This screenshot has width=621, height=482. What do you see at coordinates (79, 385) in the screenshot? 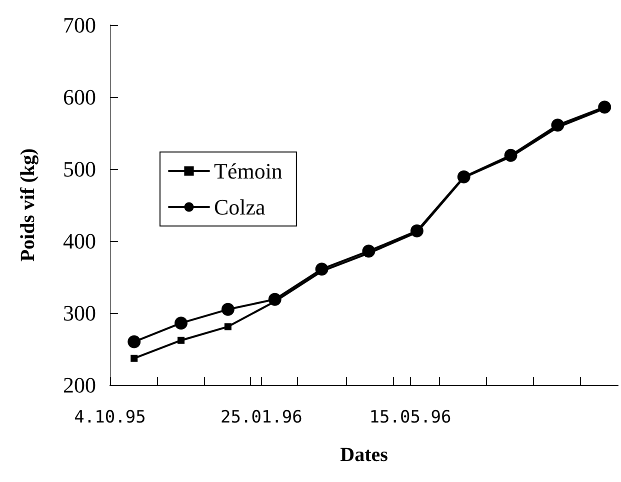
I see `y-tick-label: 200` at bounding box center [79, 385].